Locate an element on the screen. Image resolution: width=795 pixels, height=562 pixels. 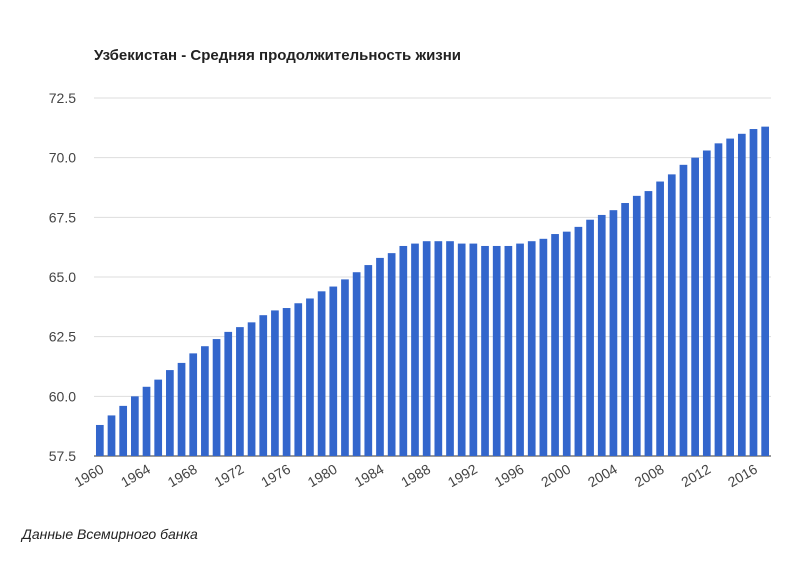
bar-1977 is located at coordinates (298, 379).